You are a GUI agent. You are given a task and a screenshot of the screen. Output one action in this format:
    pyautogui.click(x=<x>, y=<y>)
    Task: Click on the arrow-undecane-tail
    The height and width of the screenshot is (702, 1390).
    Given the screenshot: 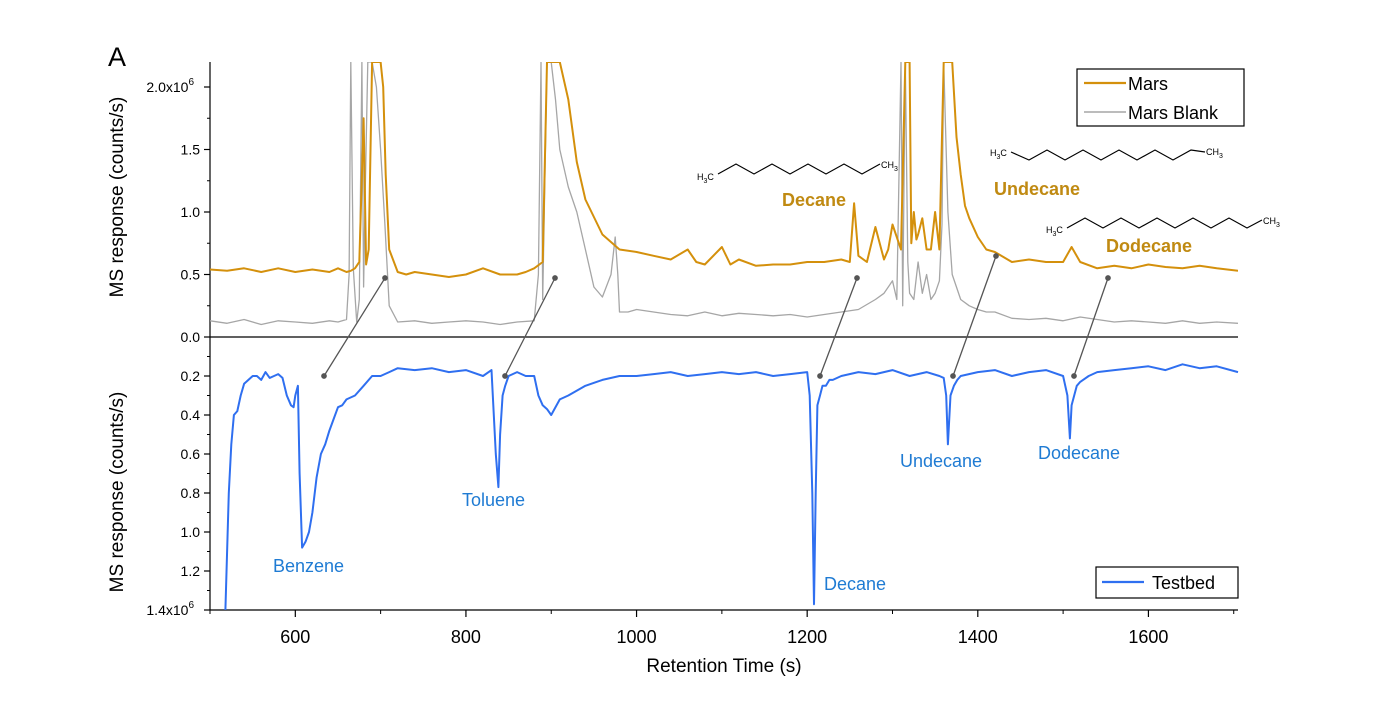 What is the action you would take?
    pyautogui.click(x=953, y=376)
    